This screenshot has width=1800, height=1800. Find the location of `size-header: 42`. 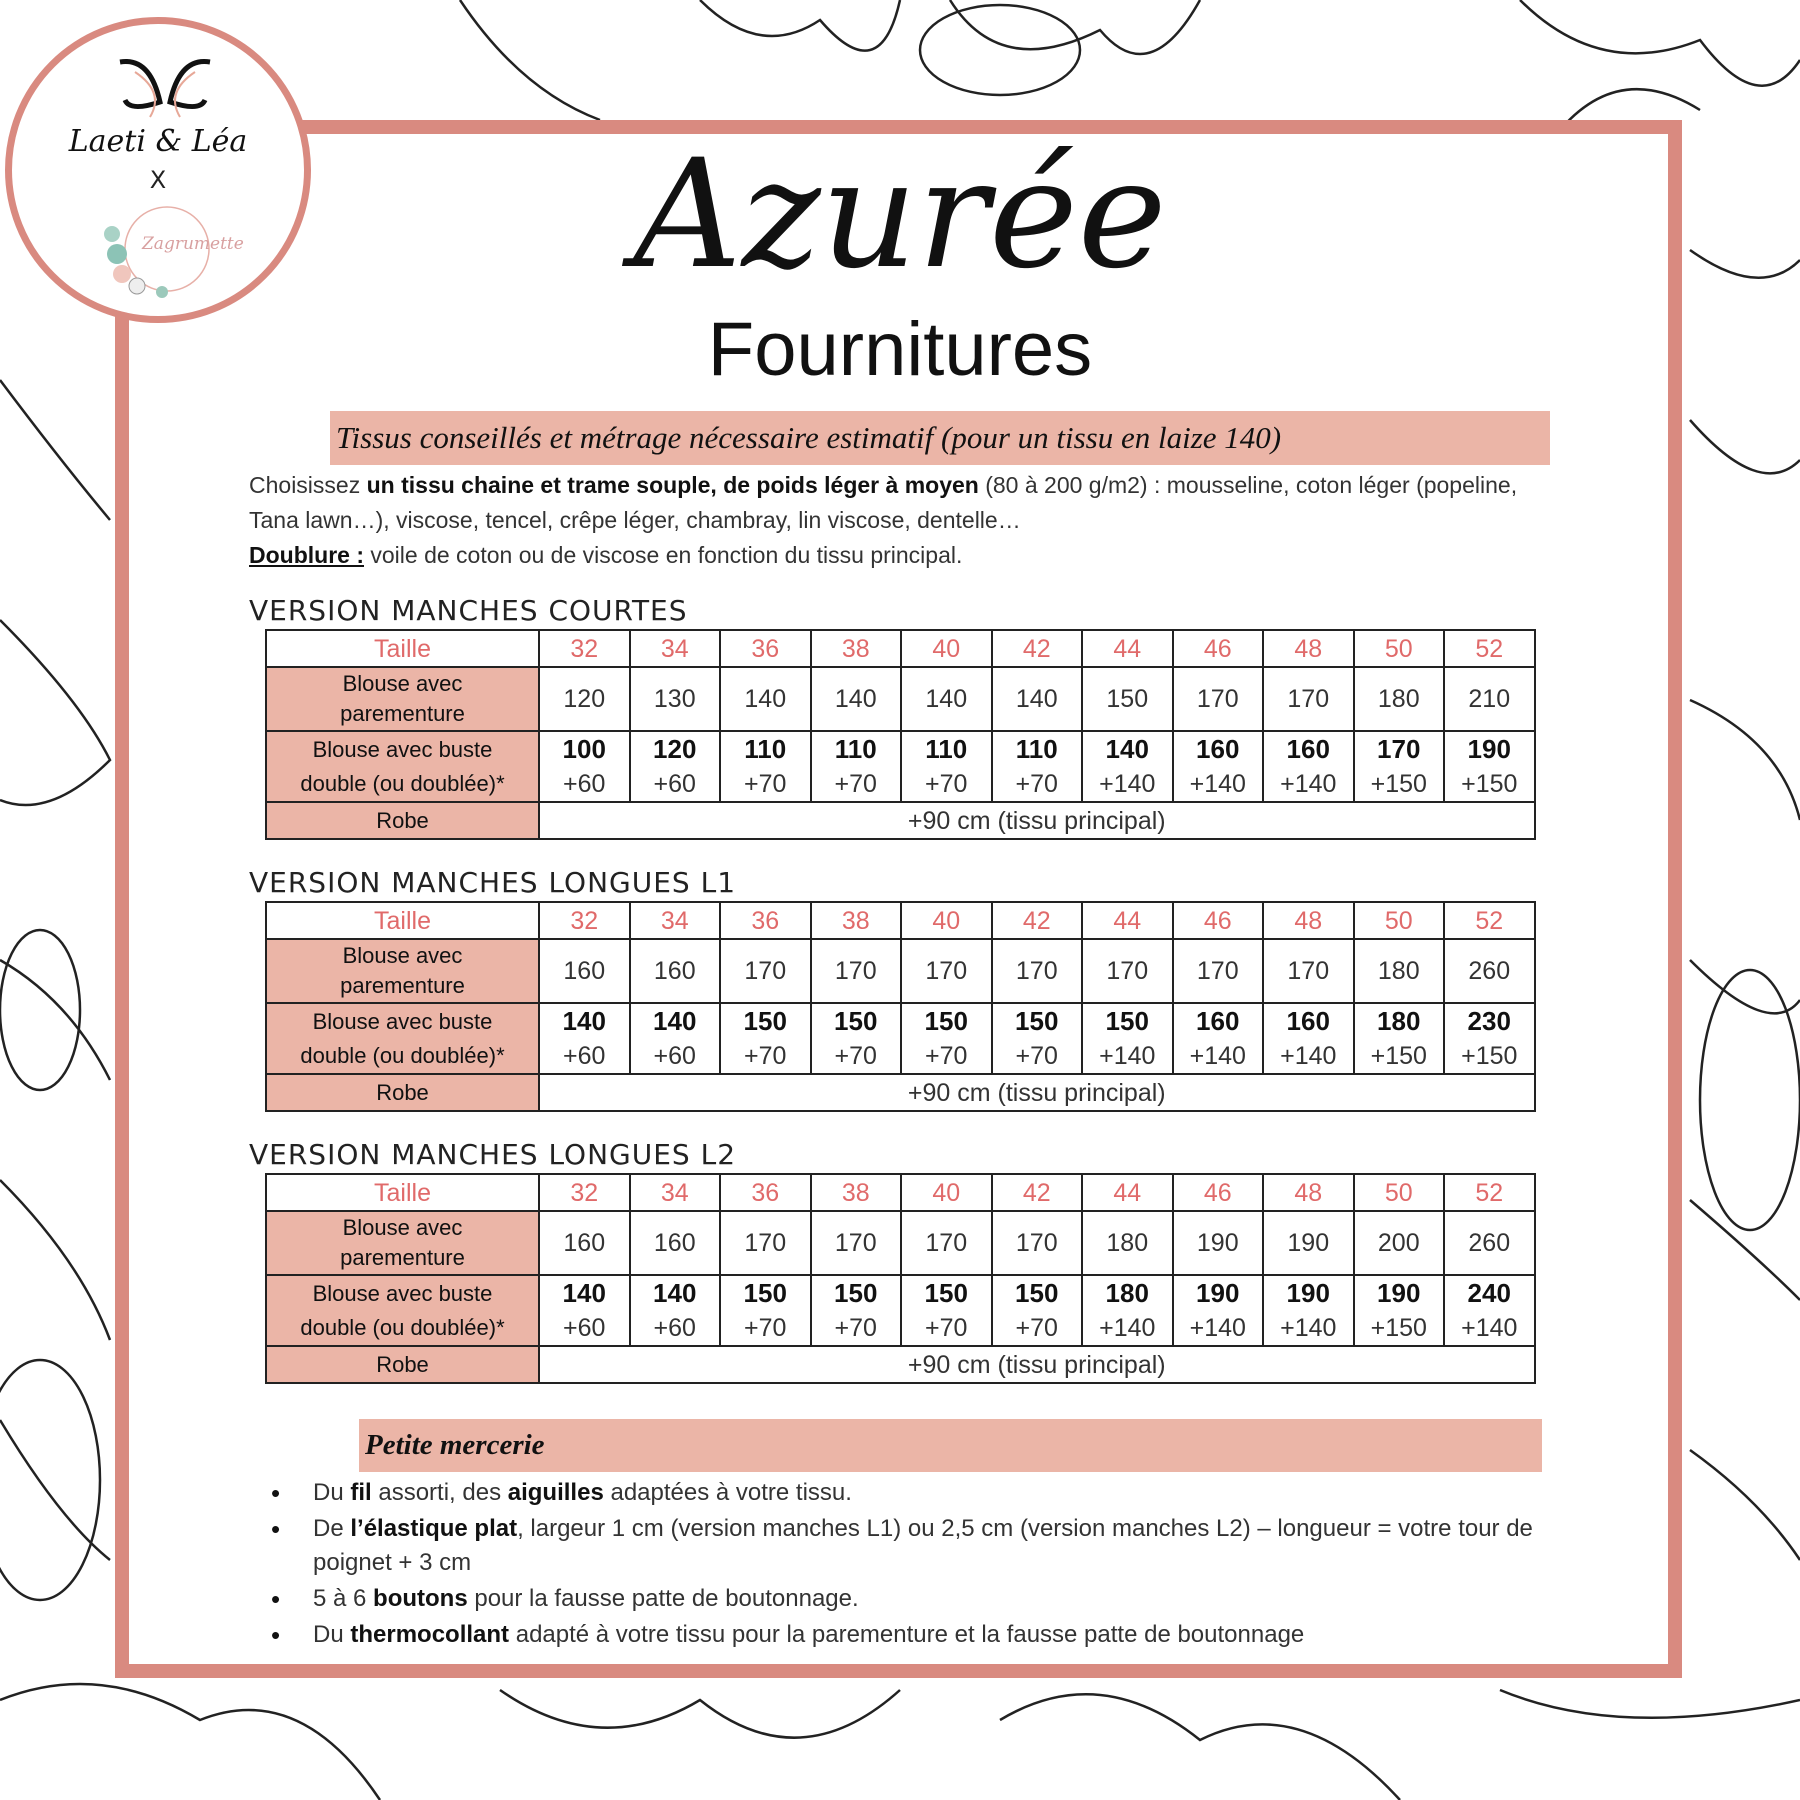

size-header: 42 is located at coordinates (1036, 920).